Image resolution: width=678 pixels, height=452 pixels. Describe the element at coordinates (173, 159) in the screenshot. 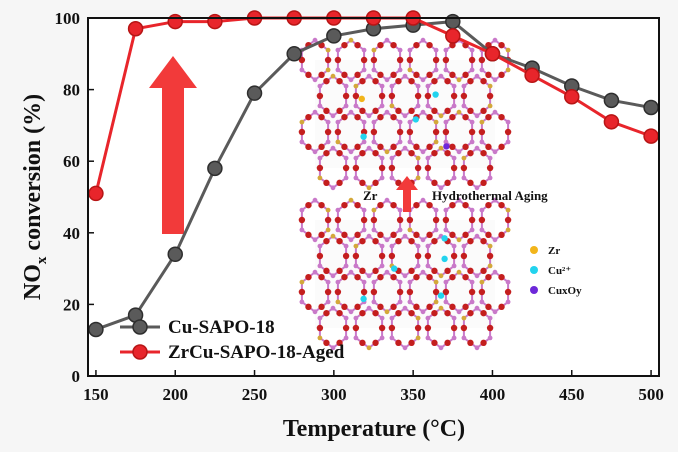

I see `big-arrow-shaft` at that location.